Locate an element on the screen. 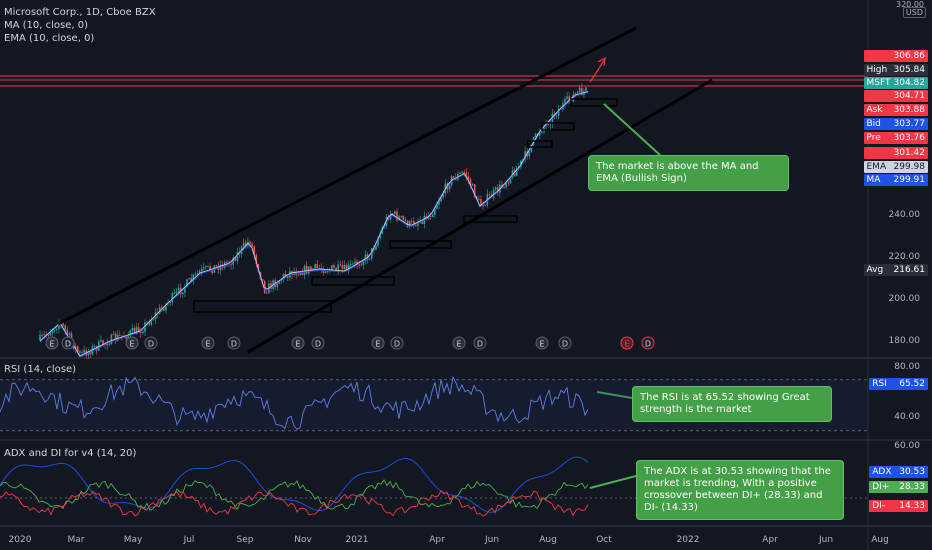  time-axis-label: Mar is located at coordinates (76, 540).